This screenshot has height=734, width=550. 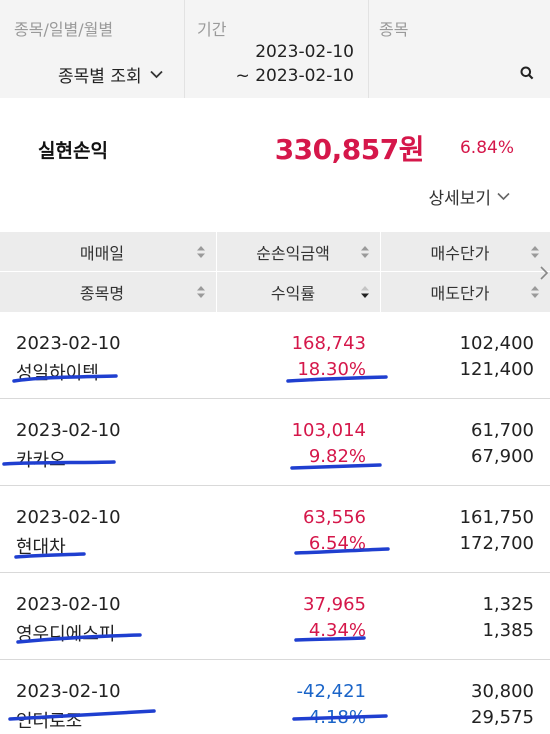 I want to click on table-header: 매매일 순손익금액 매수단가 종목명 수익률 매도단가, so click(x=275, y=272).